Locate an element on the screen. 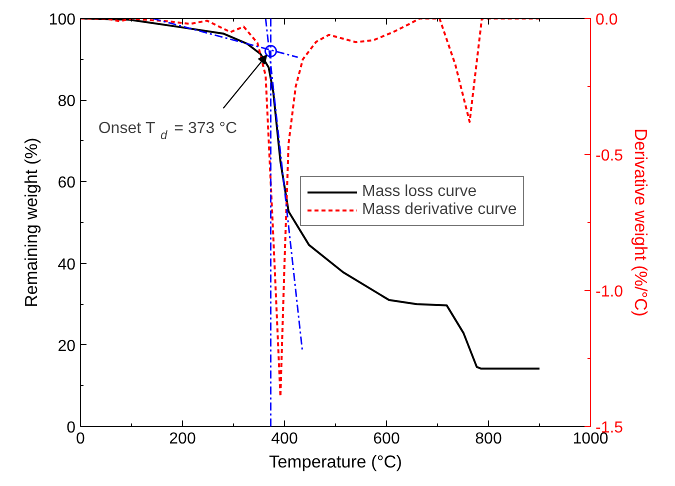 The image size is (675, 486). x-tick-label: 800 is located at coordinates (488, 439).